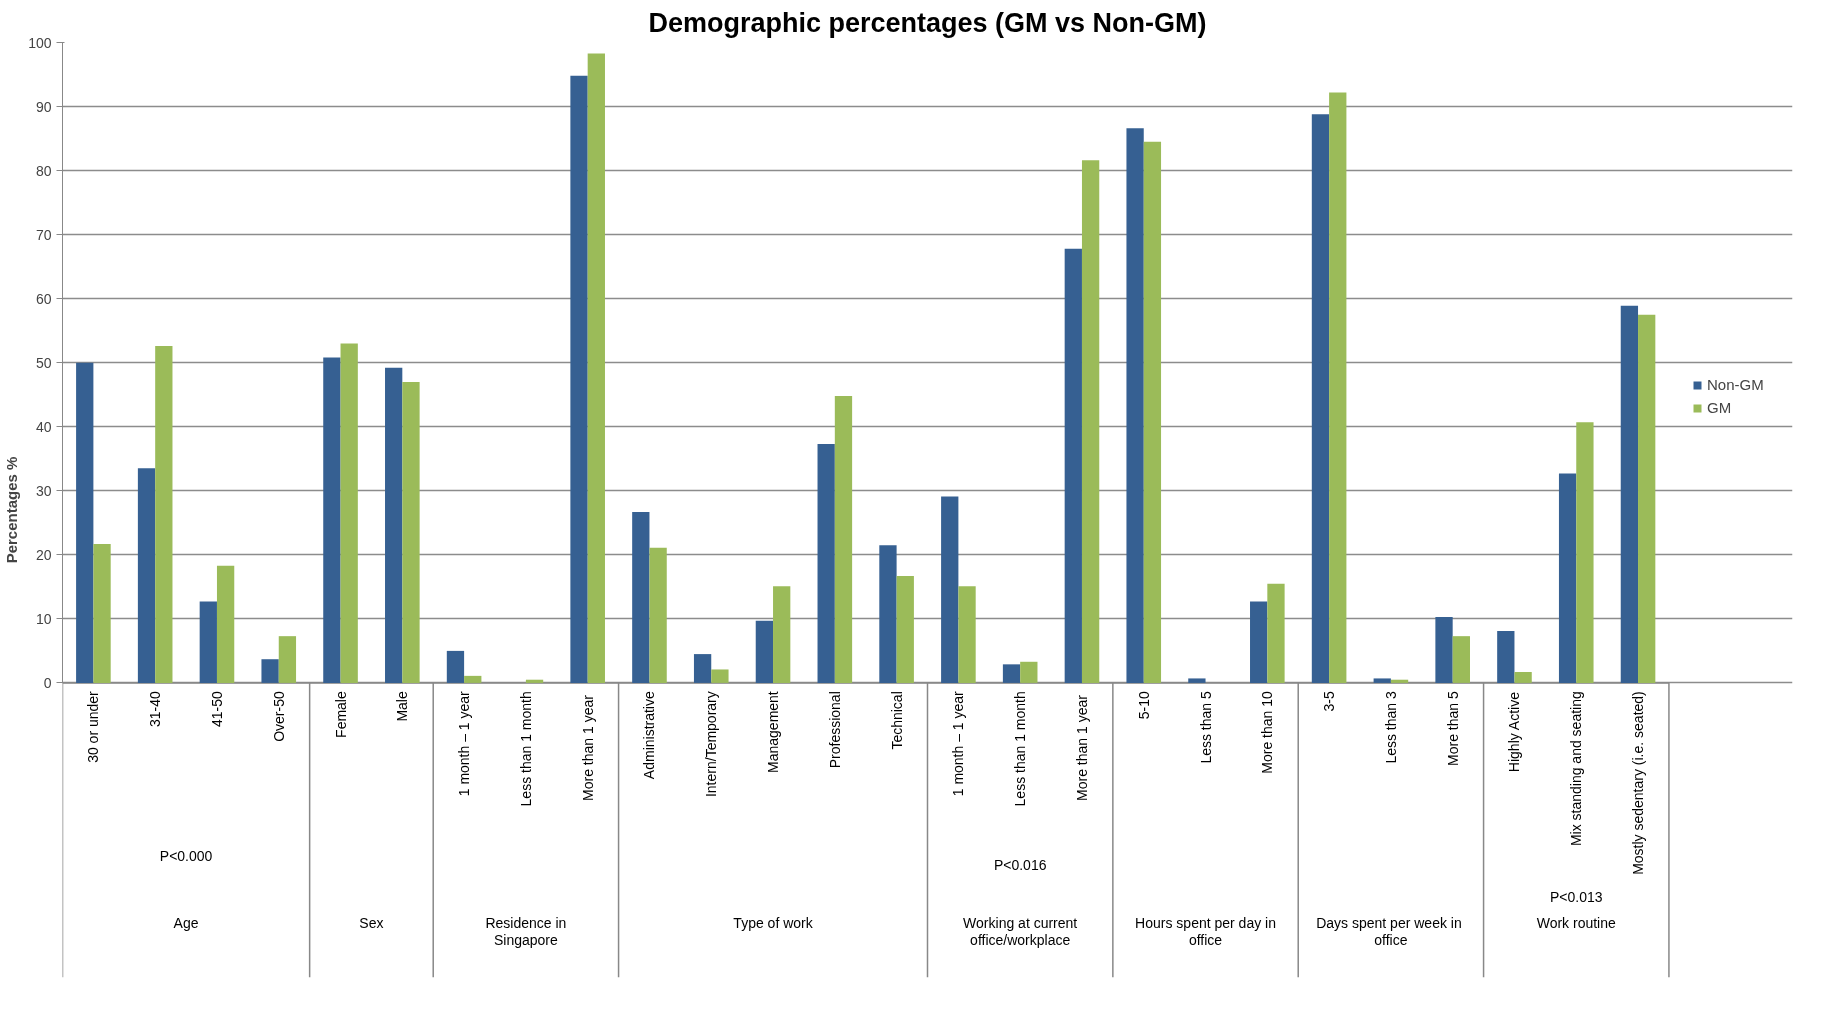 The height and width of the screenshot is (1029, 1829). Describe the element at coordinates (43, 170) in the screenshot. I see `y-tick-label: 80` at that location.